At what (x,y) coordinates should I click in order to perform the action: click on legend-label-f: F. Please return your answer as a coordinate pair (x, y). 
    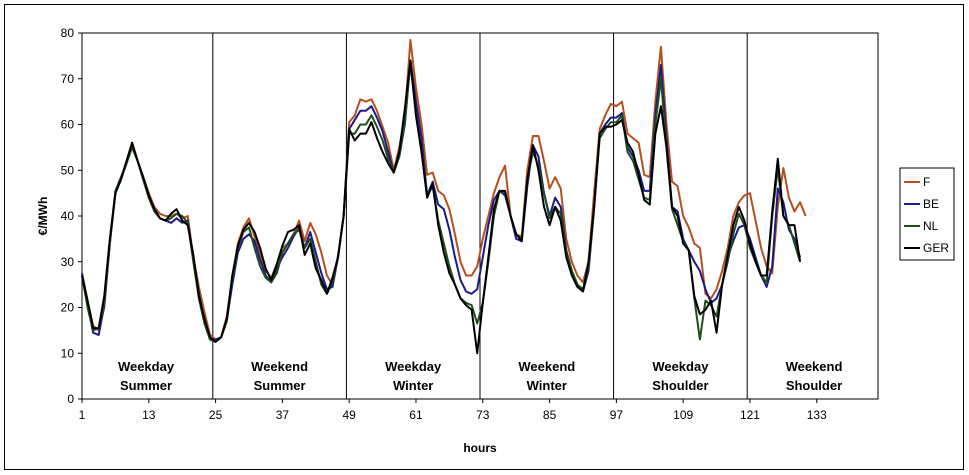
    Looking at the image, I should click on (926, 182).